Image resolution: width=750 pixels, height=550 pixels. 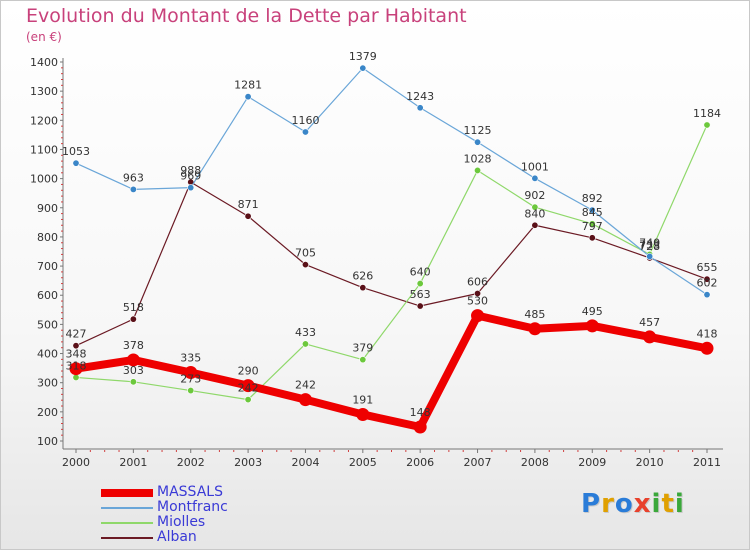 I want to click on data-label-massals: 485, so click(x=534, y=314).